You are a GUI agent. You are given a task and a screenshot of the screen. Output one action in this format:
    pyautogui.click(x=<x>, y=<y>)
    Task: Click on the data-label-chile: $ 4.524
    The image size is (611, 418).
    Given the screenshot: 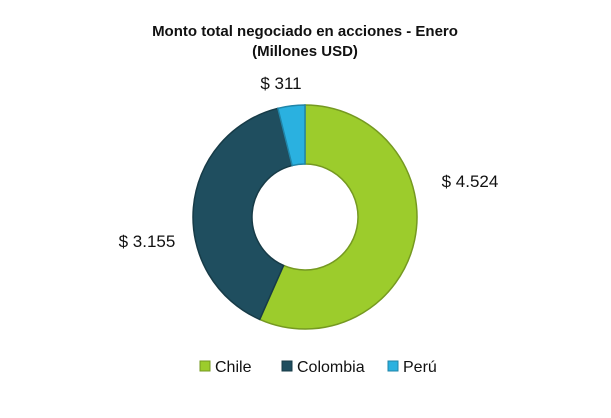 What is the action you would take?
    pyautogui.click(x=470, y=181)
    